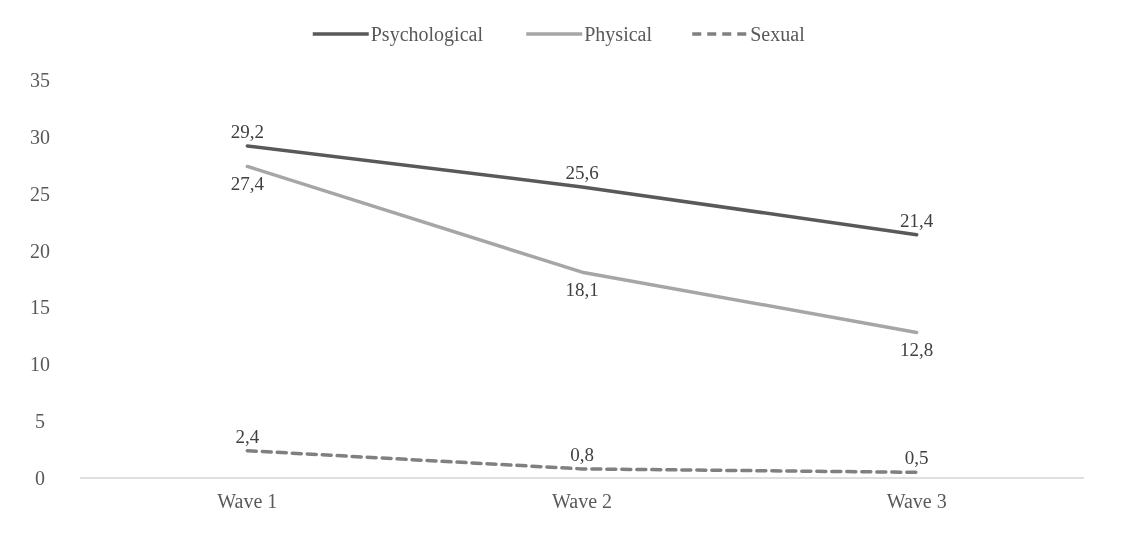 The width and height of the screenshot is (1132, 542). Describe the element at coordinates (917, 220) in the screenshot. I see `data-label: 21,4` at that location.